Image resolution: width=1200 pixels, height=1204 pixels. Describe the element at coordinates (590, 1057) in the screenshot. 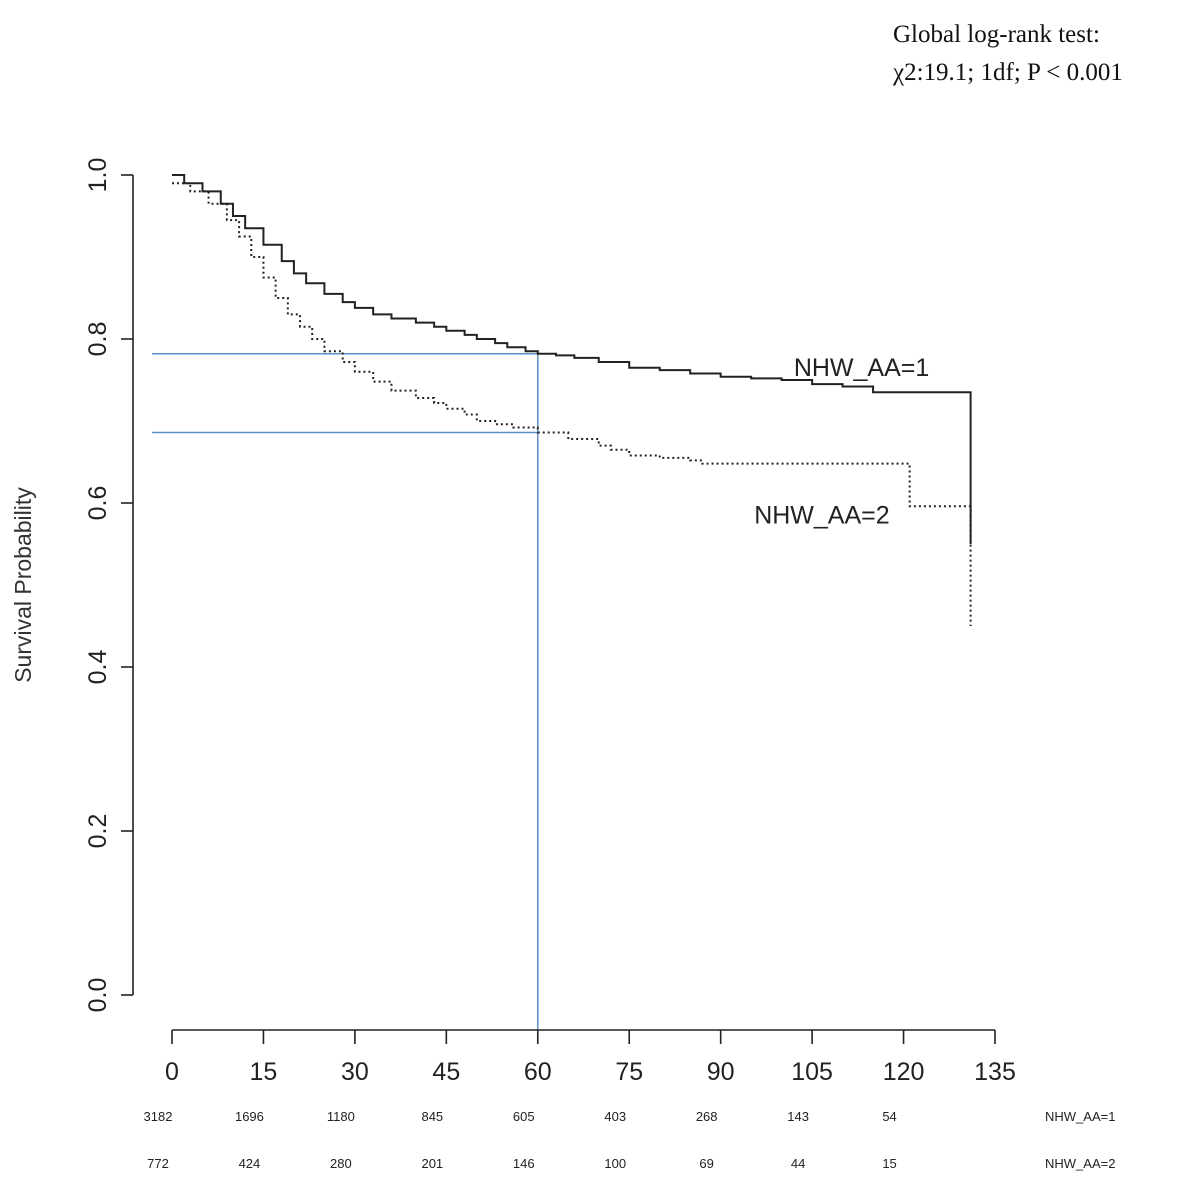

I see `x-axis: 0 15 30 45 60 75 90 105 120 135` at that location.